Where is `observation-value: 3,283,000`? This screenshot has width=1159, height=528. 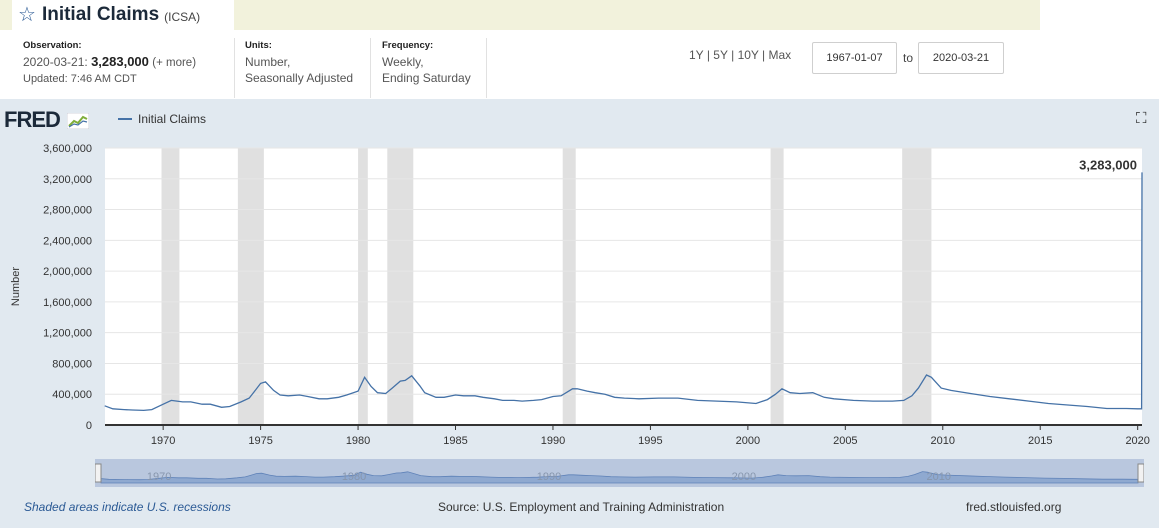 observation-value: 3,283,000 is located at coordinates (120, 61).